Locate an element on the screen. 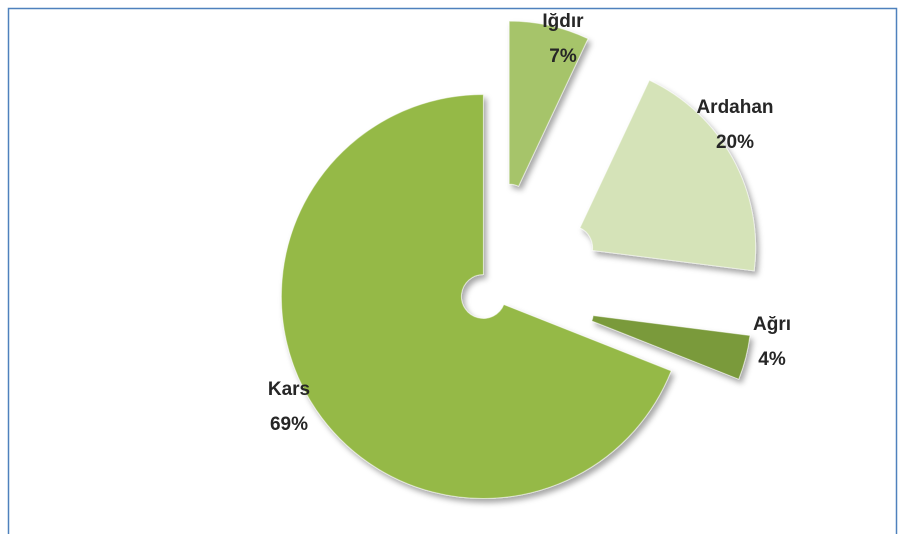 The width and height of the screenshot is (906, 534). slice-label: Kars is located at coordinates (289, 389).